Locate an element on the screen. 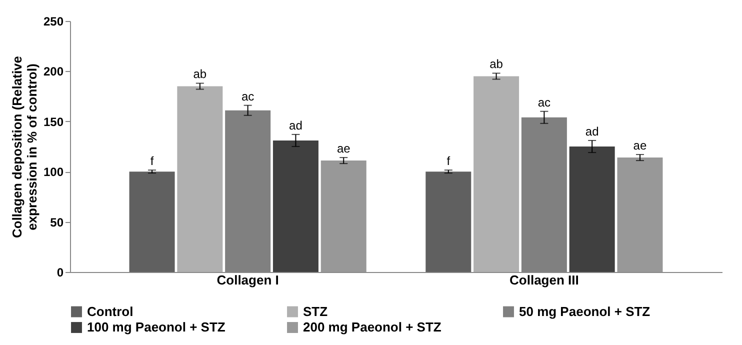  y-tick-label: 100 is located at coordinates (53, 172).